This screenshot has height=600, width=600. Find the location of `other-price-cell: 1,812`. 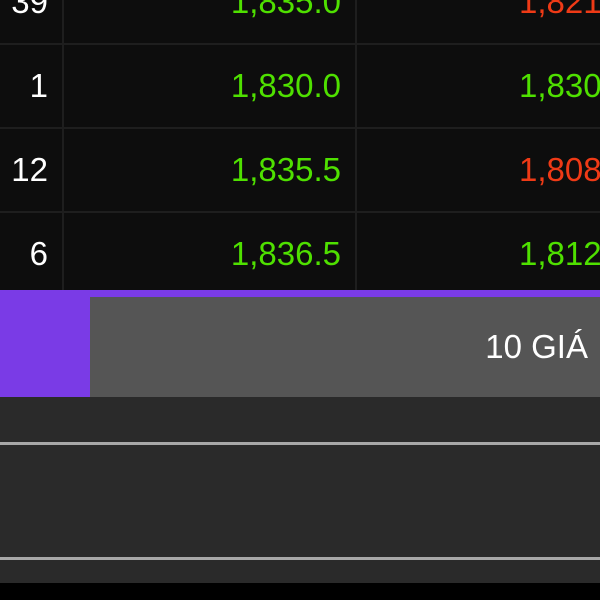

other-price-cell: 1,812 is located at coordinates (559, 253).